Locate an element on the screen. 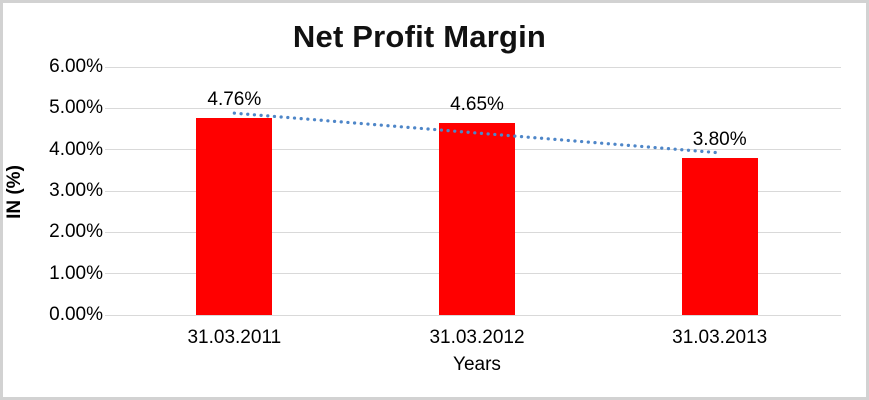 The height and width of the screenshot is (400, 869). y-tick-label: 1.00% is located at coordinates (76, 273).